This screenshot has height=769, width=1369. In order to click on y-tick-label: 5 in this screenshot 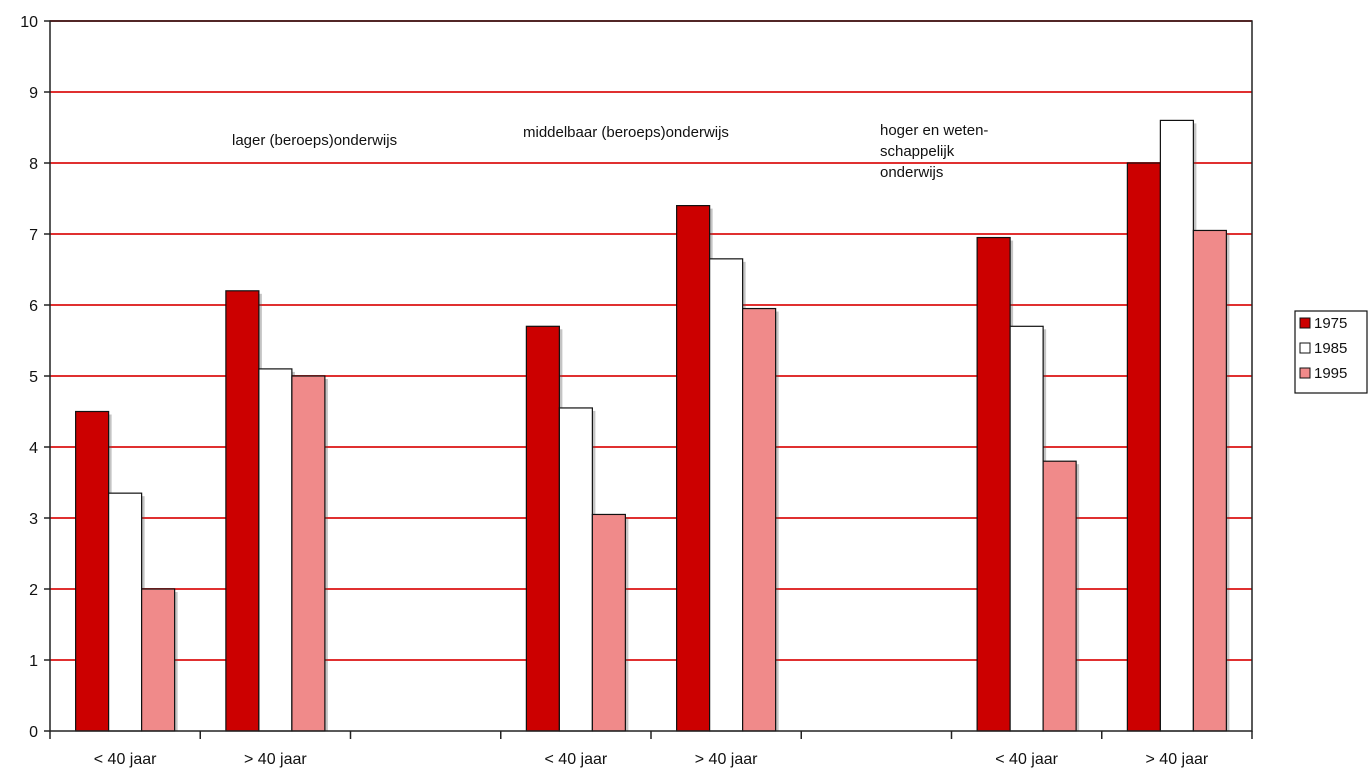, I will do `click(33, 377)`.